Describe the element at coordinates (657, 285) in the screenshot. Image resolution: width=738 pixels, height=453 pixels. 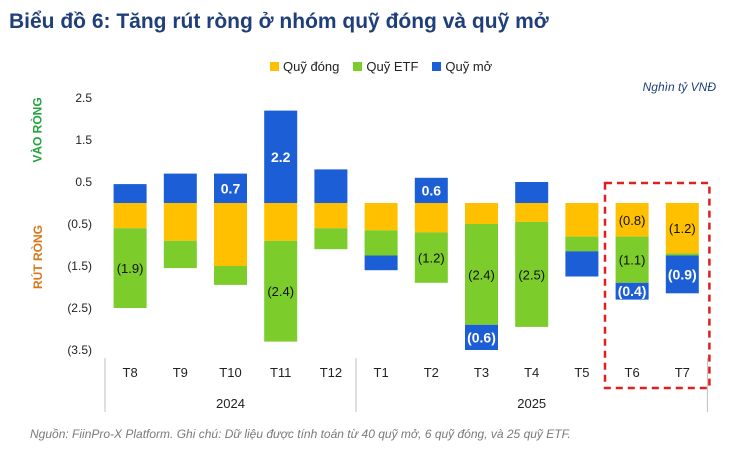
I see `highlight-box` at that location.